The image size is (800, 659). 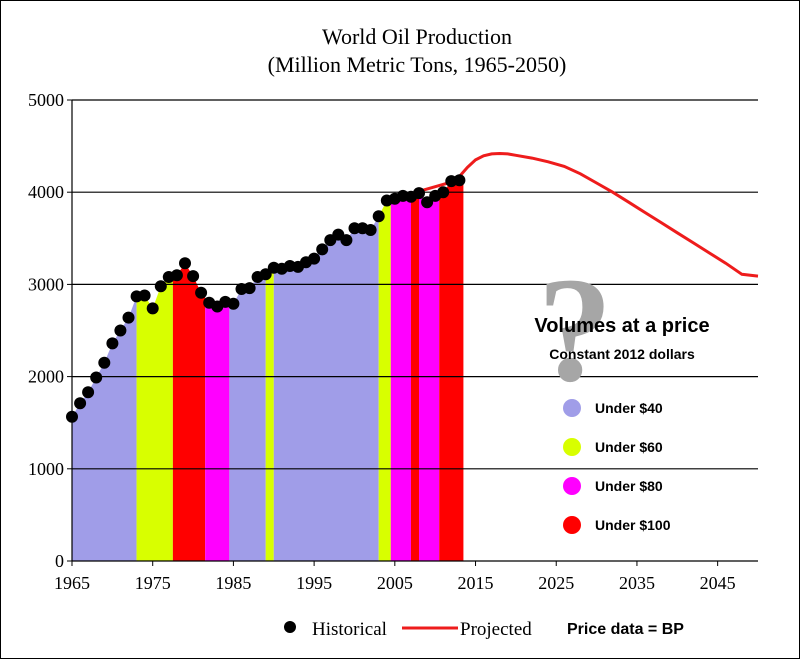 What do you see at coordinates (625, 629) in the screenshot?
I see `price-source-note: Price data = BP` at bounding box center [625, 629].